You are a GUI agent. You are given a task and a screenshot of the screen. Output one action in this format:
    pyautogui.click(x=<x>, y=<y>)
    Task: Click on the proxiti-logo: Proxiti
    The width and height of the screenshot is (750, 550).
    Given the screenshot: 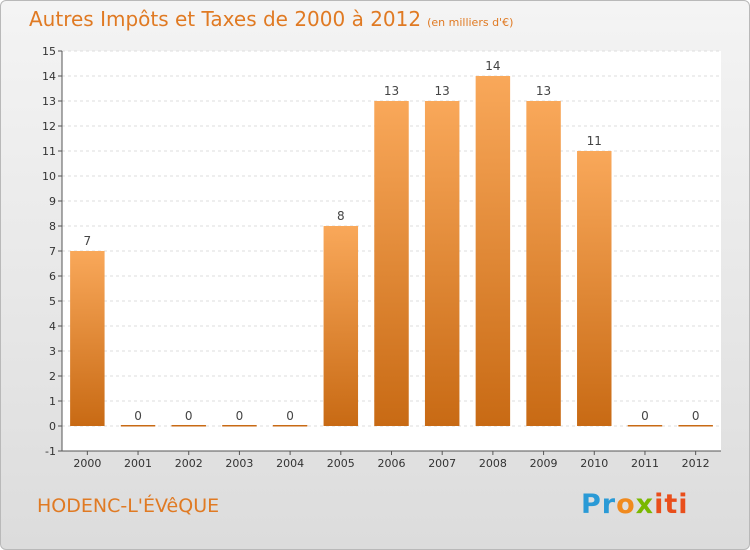 What is the action you would take?
    pyautogui.click(x=635, y=504)
    